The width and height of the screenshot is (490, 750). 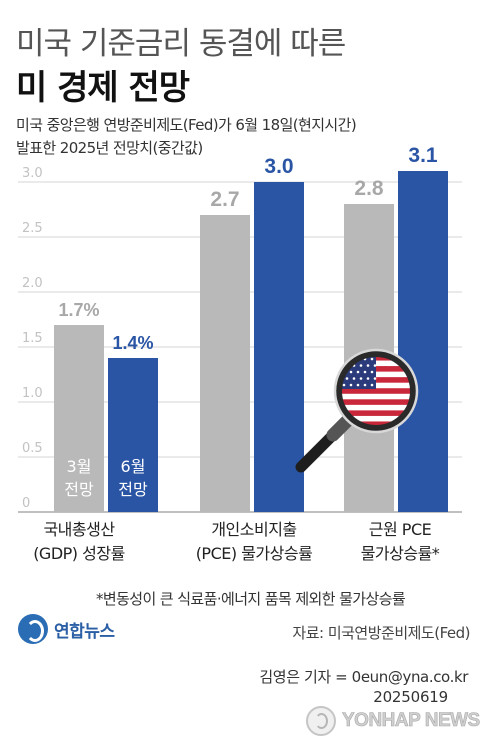 I want to click on data-label: 1.4%, so click(x=132, y=343).